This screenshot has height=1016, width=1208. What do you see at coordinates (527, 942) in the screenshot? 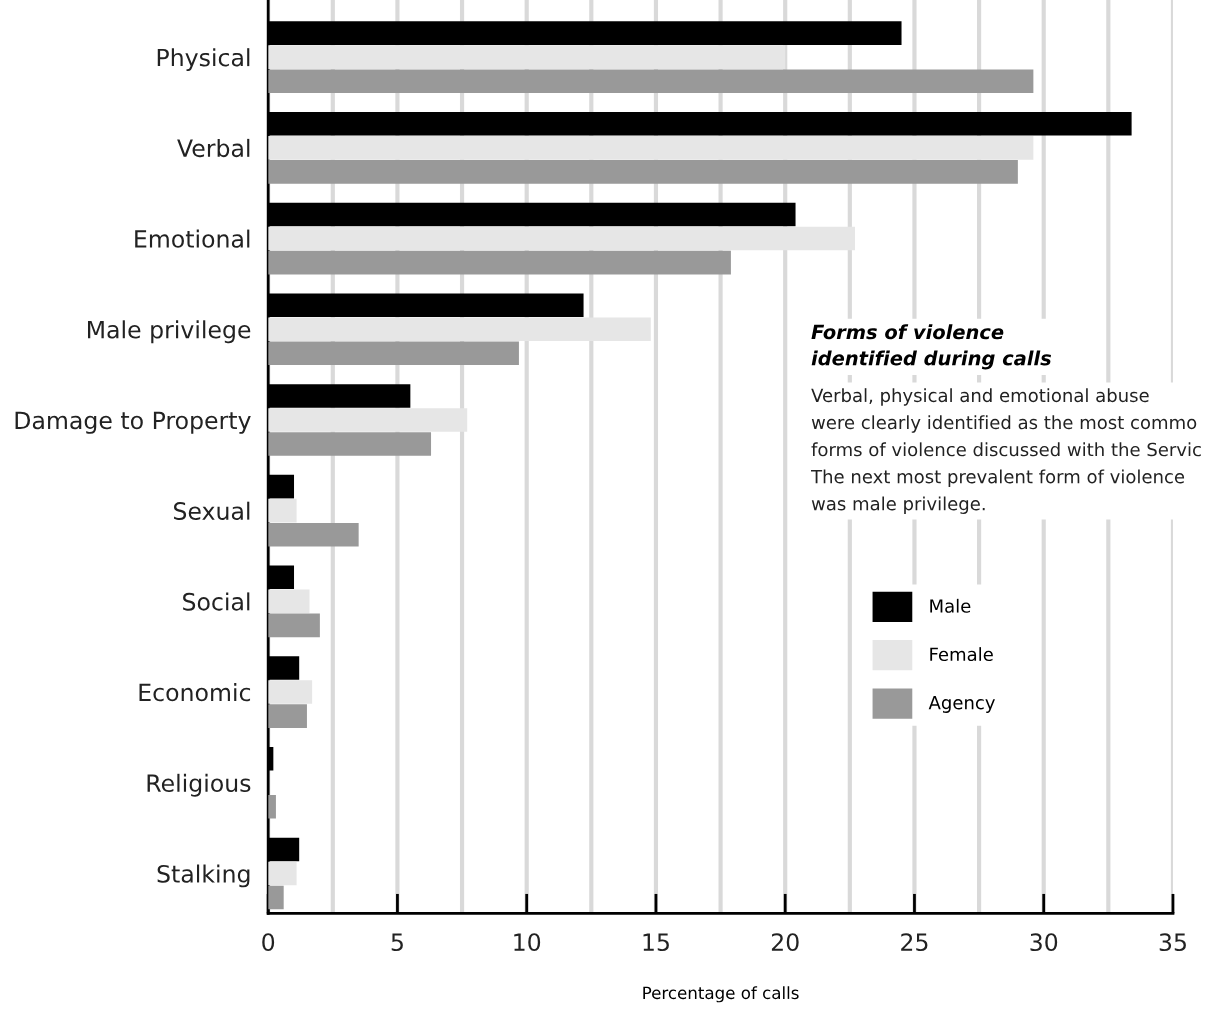
I see `x-tick-label: 10` at bounding box center [527, 942].